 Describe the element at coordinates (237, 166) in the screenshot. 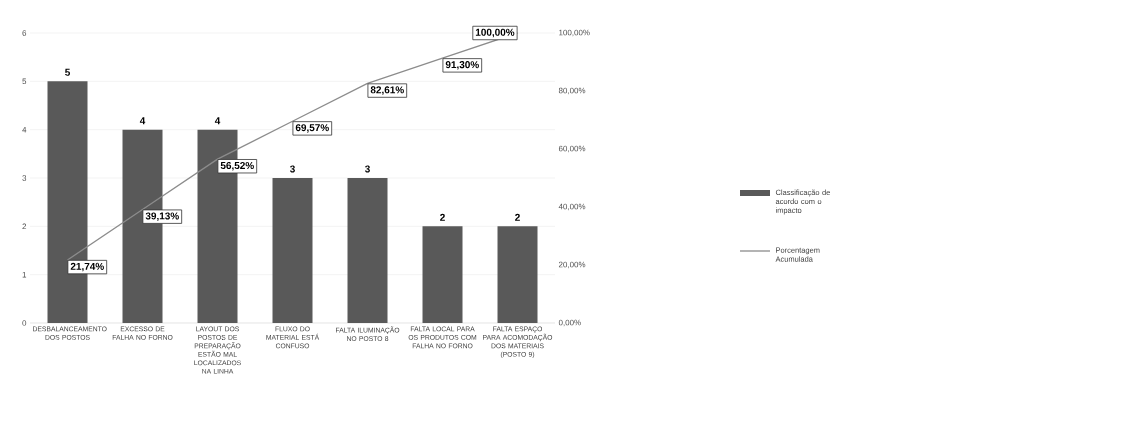

I see `data-label: 56,52%` at that location.